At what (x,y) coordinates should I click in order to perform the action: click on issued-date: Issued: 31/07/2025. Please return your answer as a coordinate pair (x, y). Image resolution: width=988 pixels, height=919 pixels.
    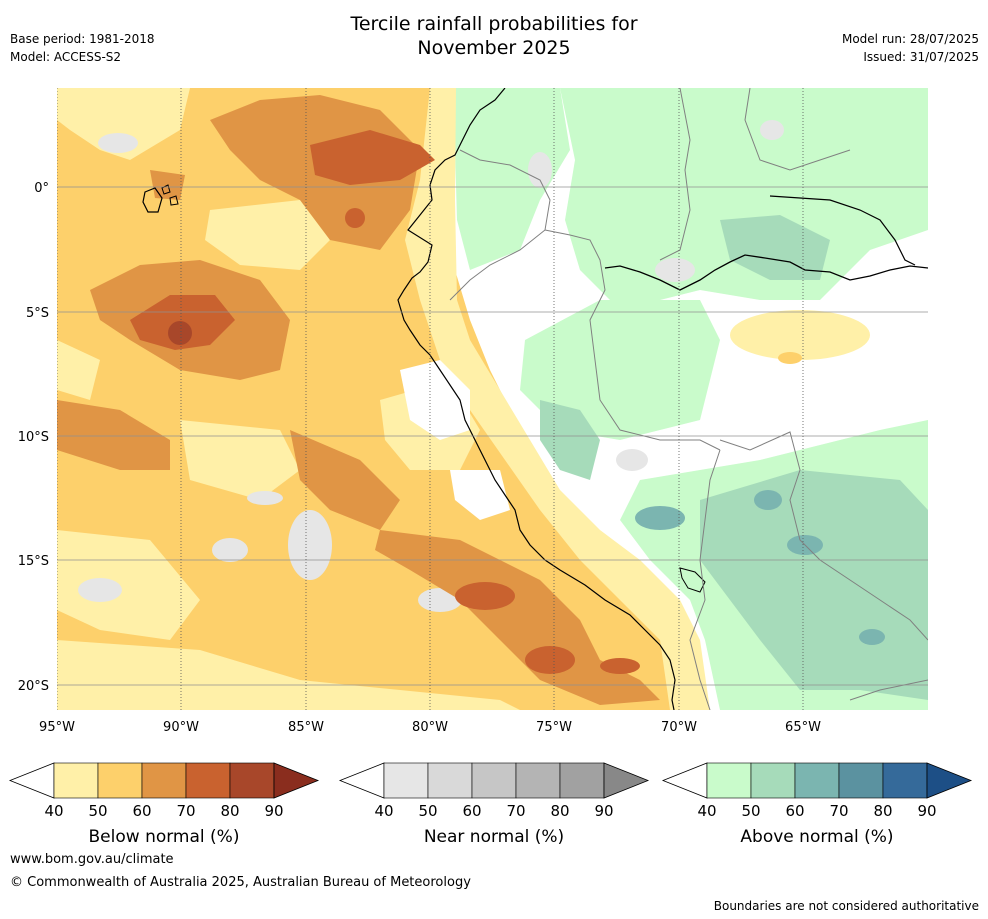
    Looking at the image, I should click on (921, 57).